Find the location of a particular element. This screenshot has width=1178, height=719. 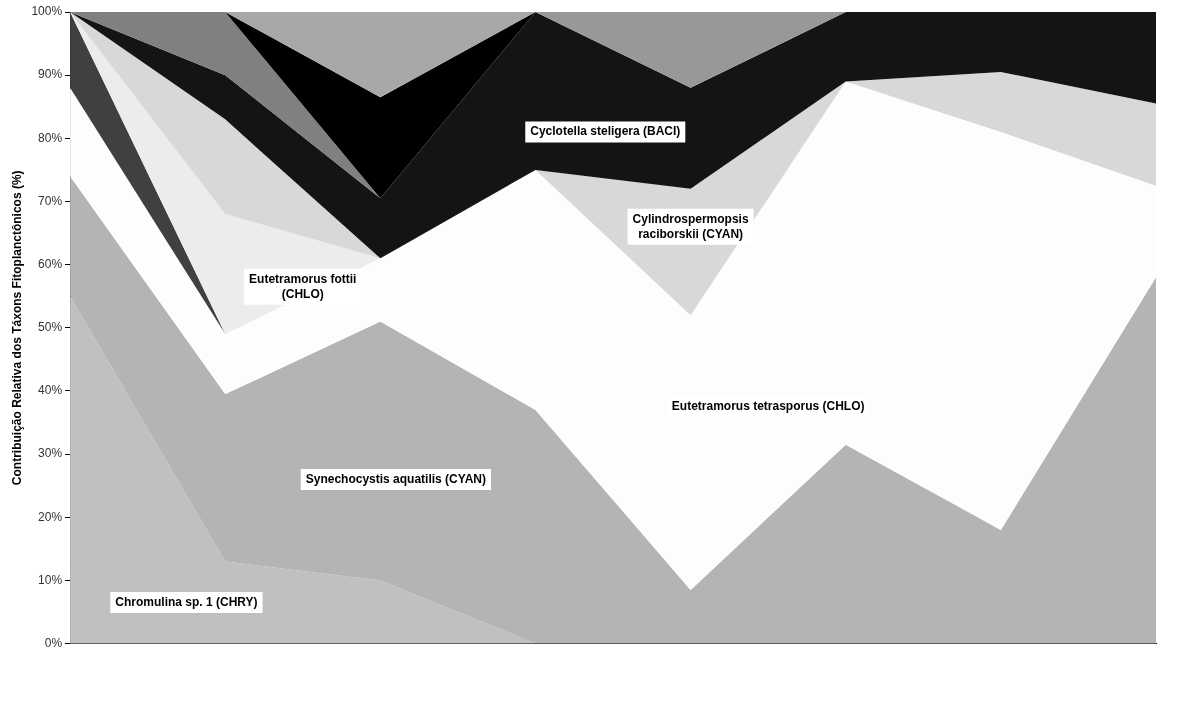

y-tick-label: 0% is located at coordinates (53, 642).